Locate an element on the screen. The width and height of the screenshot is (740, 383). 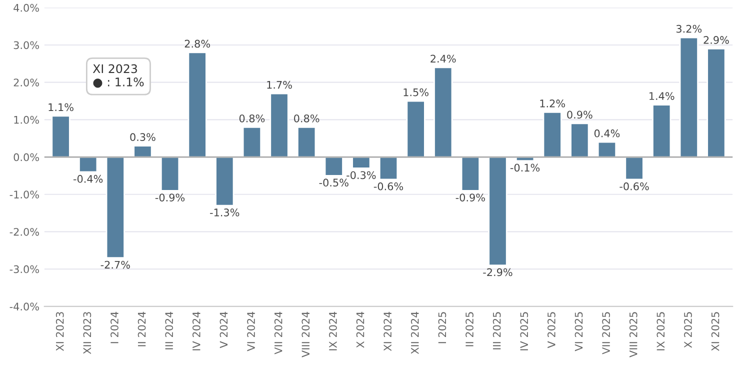
data-label: 3.2% is located at coordinates (689, 28).